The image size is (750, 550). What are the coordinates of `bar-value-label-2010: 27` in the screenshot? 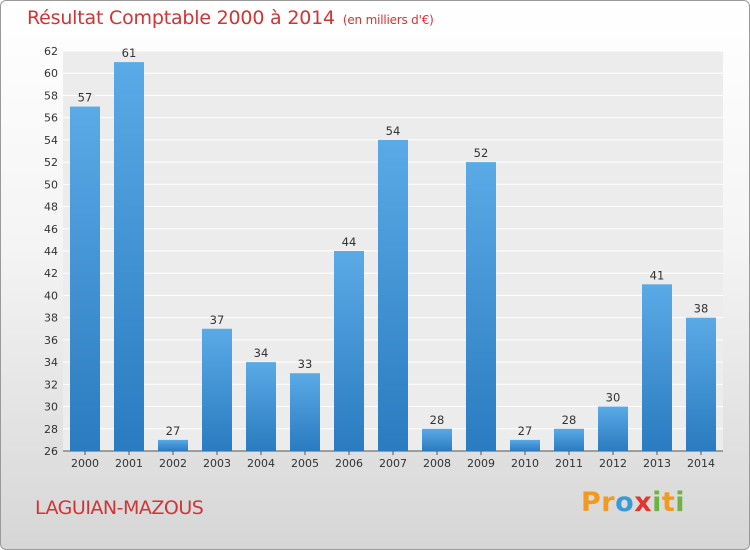 It's located at (525, 431).